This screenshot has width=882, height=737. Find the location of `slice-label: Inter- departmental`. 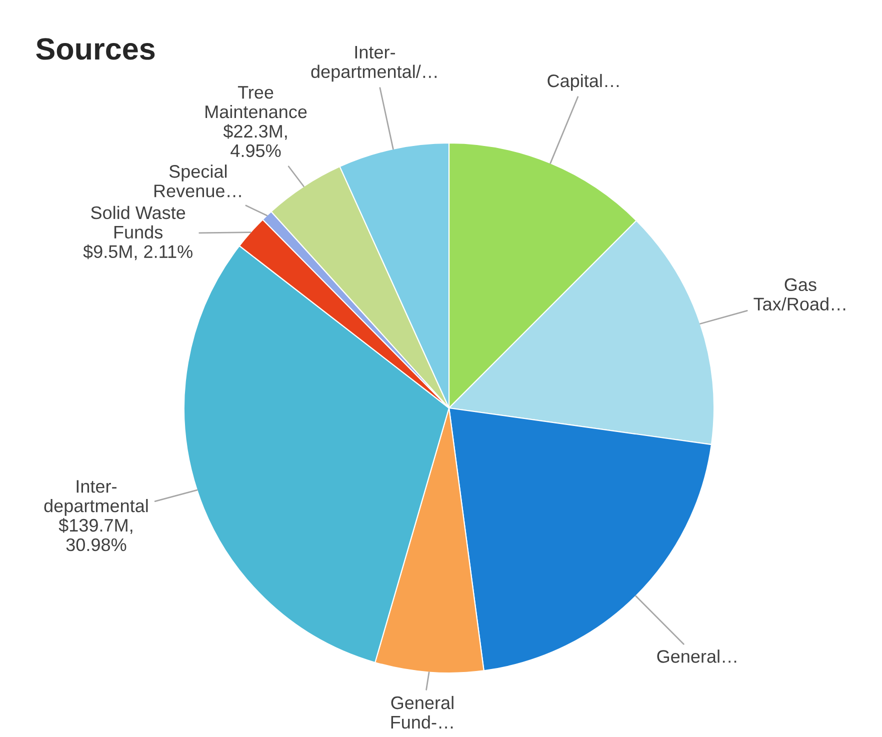

slice-label: Inter- departmental is located at coordinates (96, 498).